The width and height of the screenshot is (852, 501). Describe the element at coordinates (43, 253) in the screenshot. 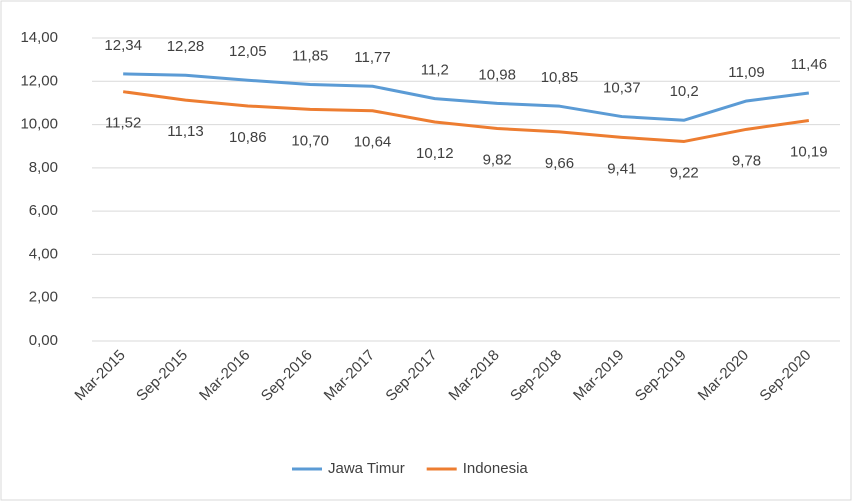

I see `y-tick-label: 4,00` at that location.